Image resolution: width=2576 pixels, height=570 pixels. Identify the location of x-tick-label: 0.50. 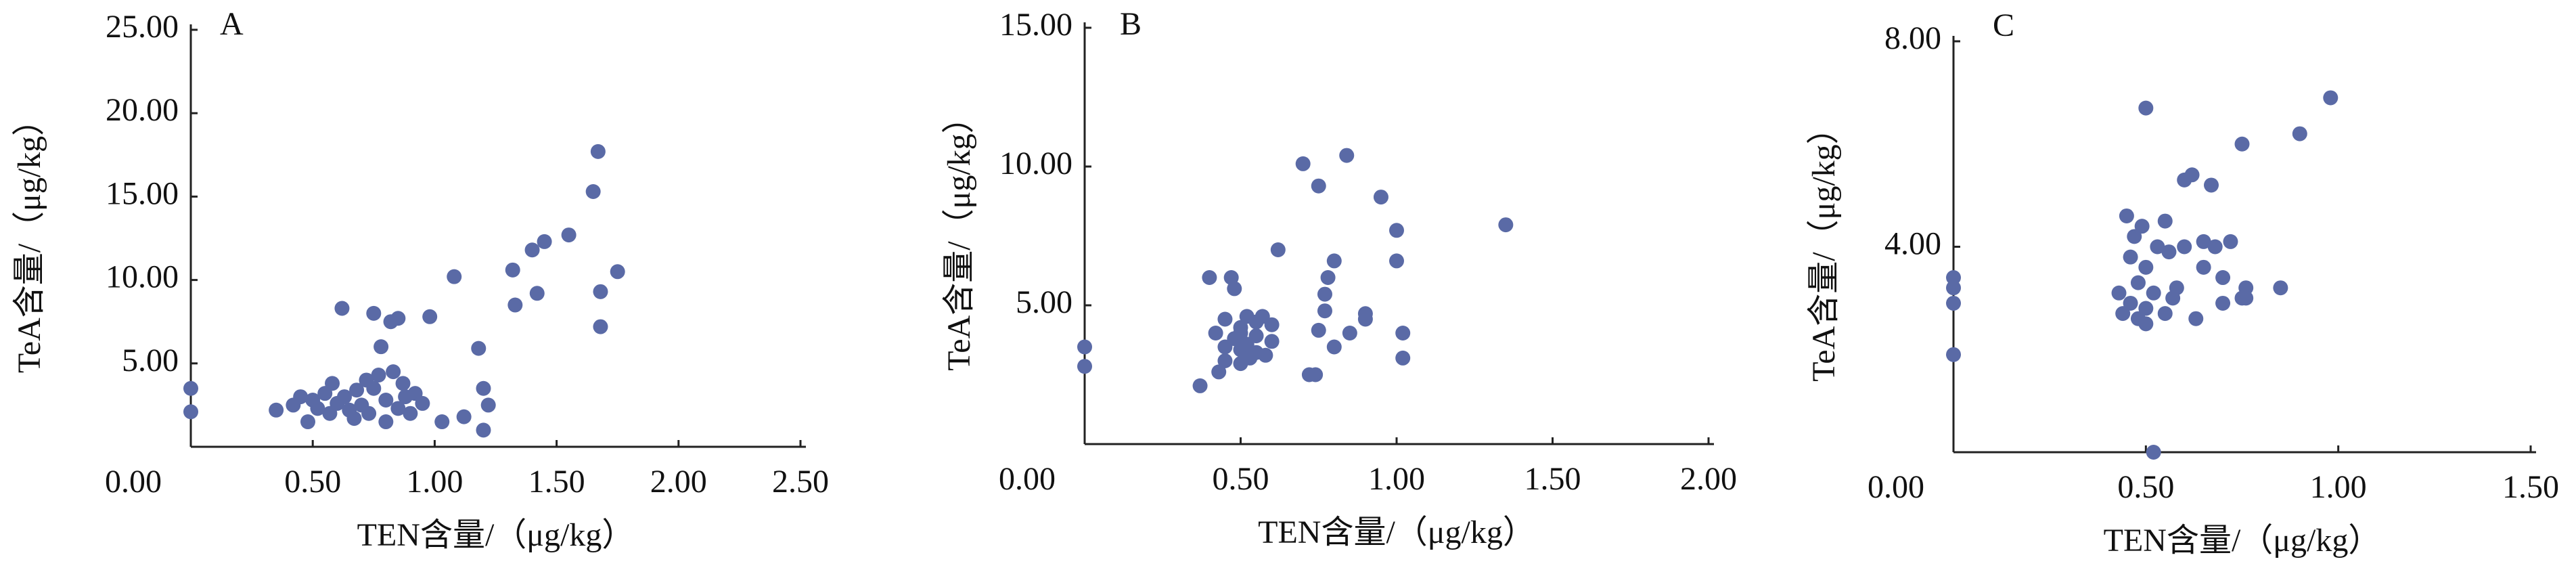
(312, 482).